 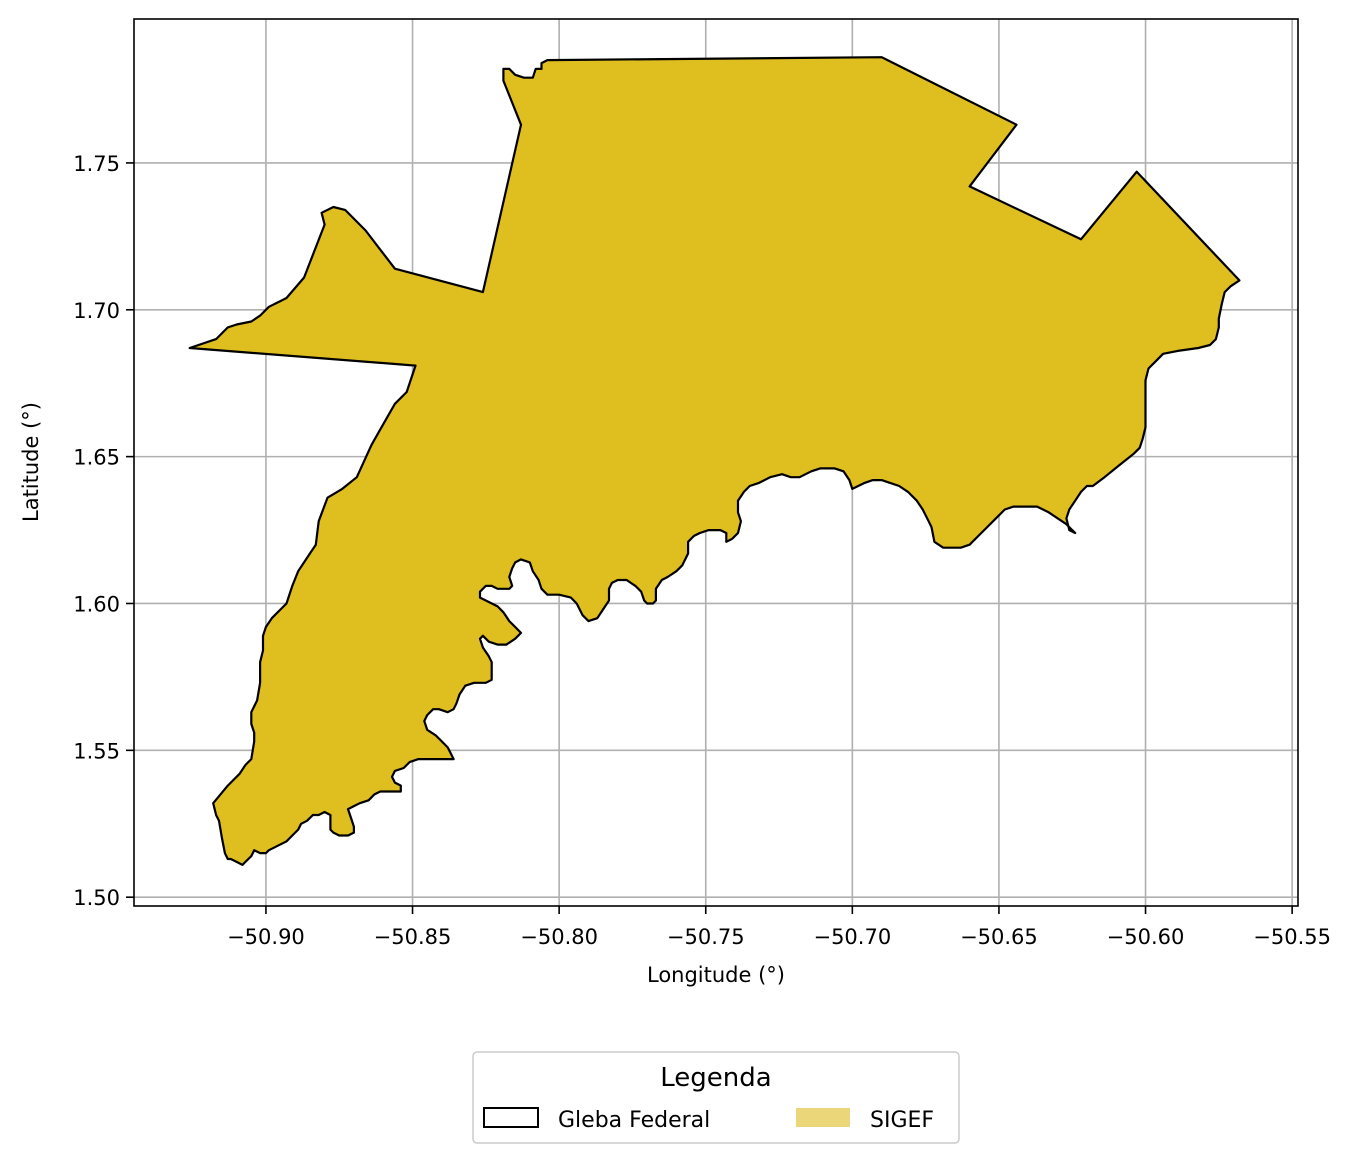 What do you see at coordinates (559, 937) in the screenshot?
I see `x-tick-label: −50.80` at bounding box center [559, 937].